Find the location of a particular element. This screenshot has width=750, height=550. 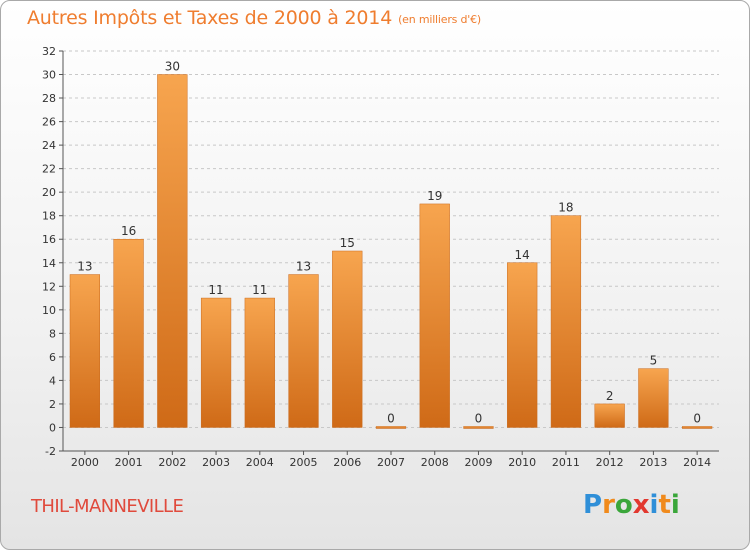

chart-title-text: Autres Impôts et Taxes de 2000 à 2014 is located at coordinates (210, 18).